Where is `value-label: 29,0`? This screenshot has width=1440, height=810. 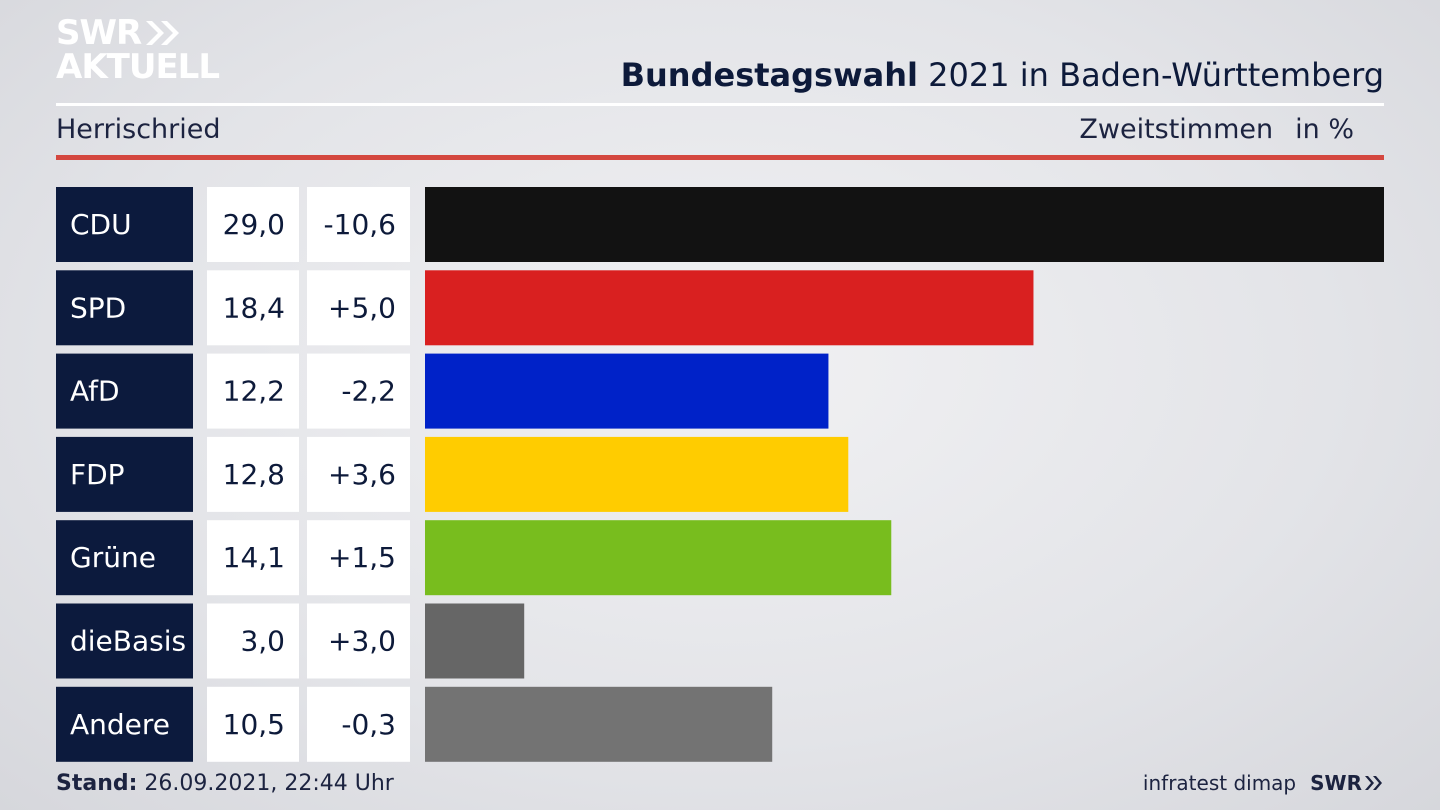 value-label: 29,0 is located at coordinates (254, 224).